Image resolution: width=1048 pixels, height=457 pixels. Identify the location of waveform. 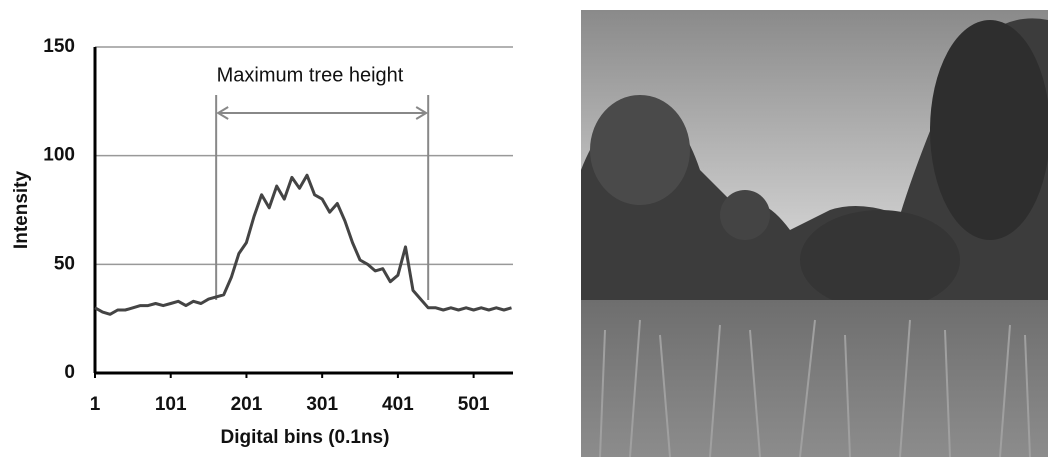
(303, 244).